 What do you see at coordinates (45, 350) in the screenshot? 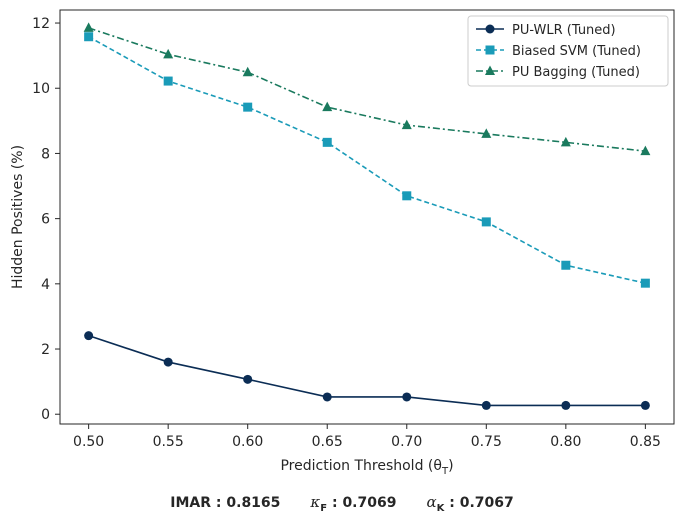
I see `y-tick-label: 2` at bounding box center [45, 350].